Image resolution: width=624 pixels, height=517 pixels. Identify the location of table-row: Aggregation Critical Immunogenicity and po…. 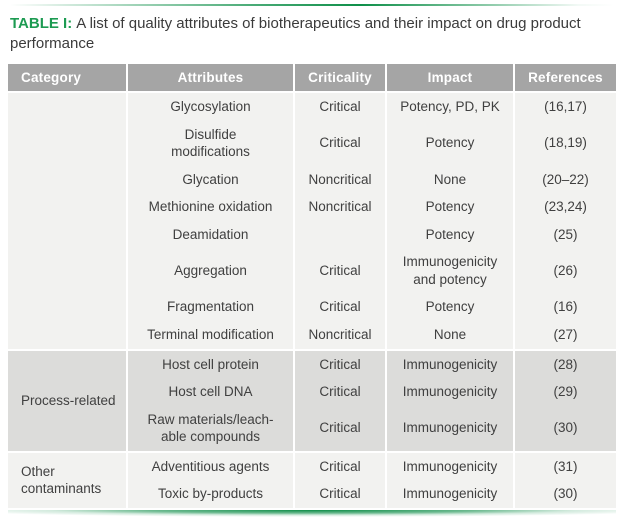
(312, 271).